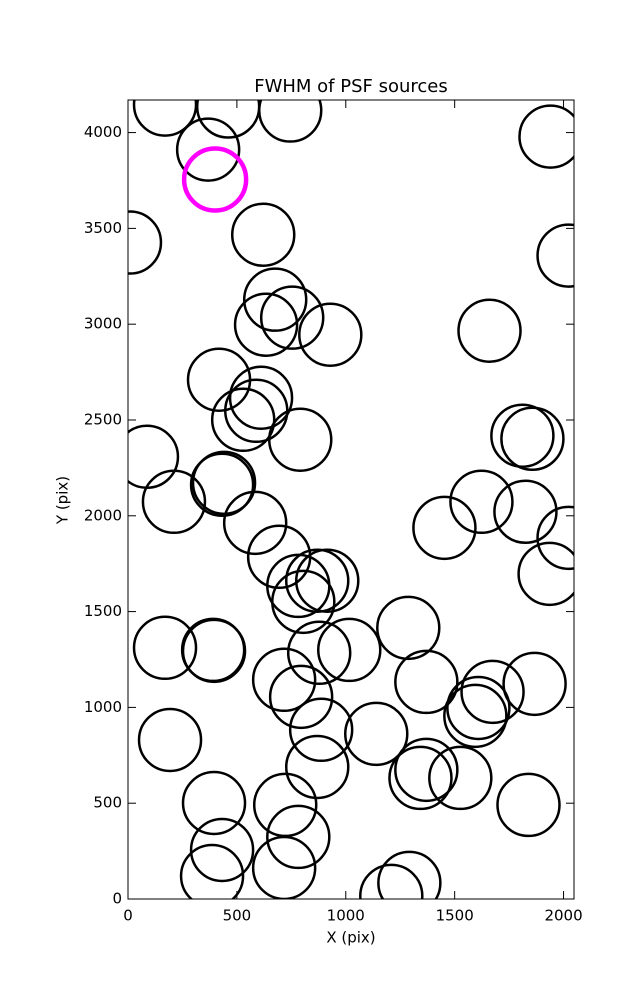 Image resolution: width=637 pixels, height=1000 pixels. Describe the element at coordinates (351, 86) in the screenshot. I see `chart-title: FWHM of PSF sources` at that location.